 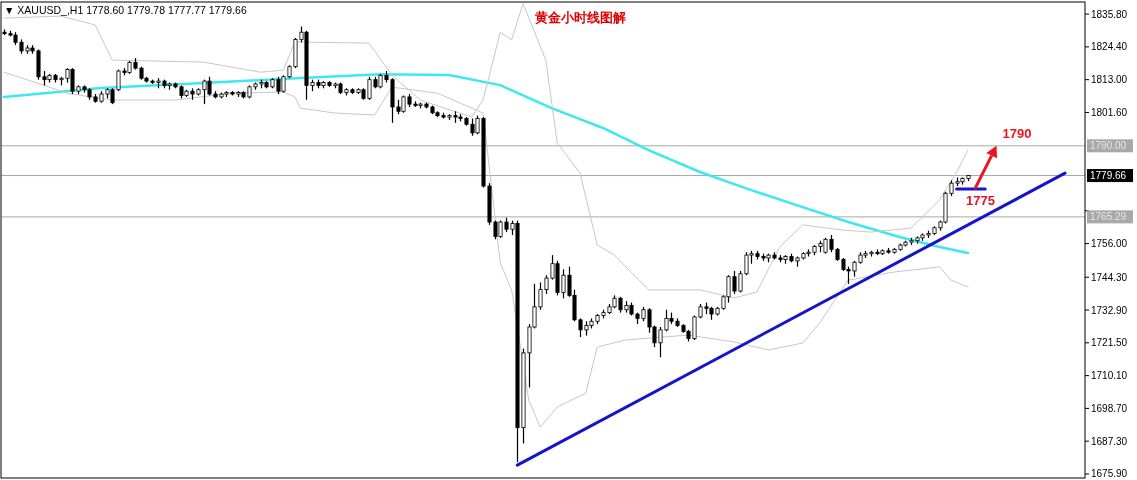 I want to click on y-tick-label: 1721.50, so click(x=1109, y=343).